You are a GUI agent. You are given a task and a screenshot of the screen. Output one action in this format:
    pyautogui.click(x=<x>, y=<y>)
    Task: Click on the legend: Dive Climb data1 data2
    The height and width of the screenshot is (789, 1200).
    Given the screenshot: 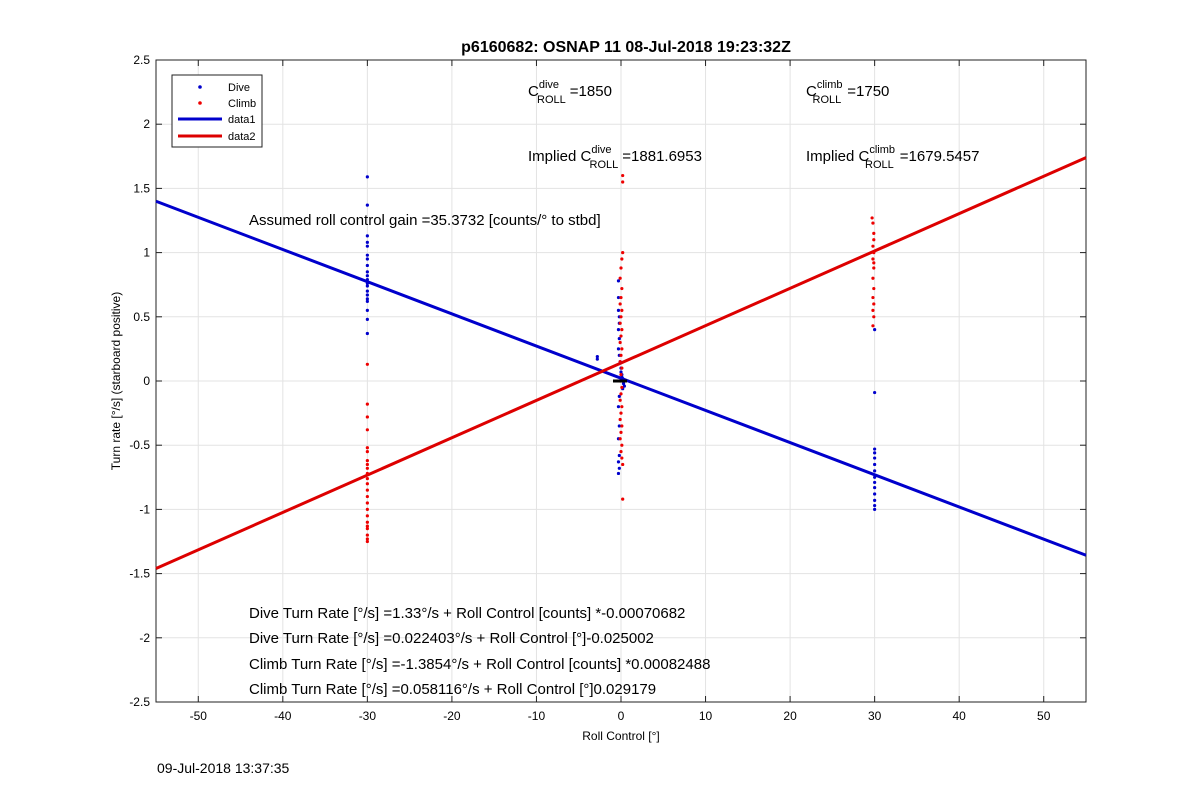 What is the action you would take?
    pyautogui.click(x=217, y=111)
    